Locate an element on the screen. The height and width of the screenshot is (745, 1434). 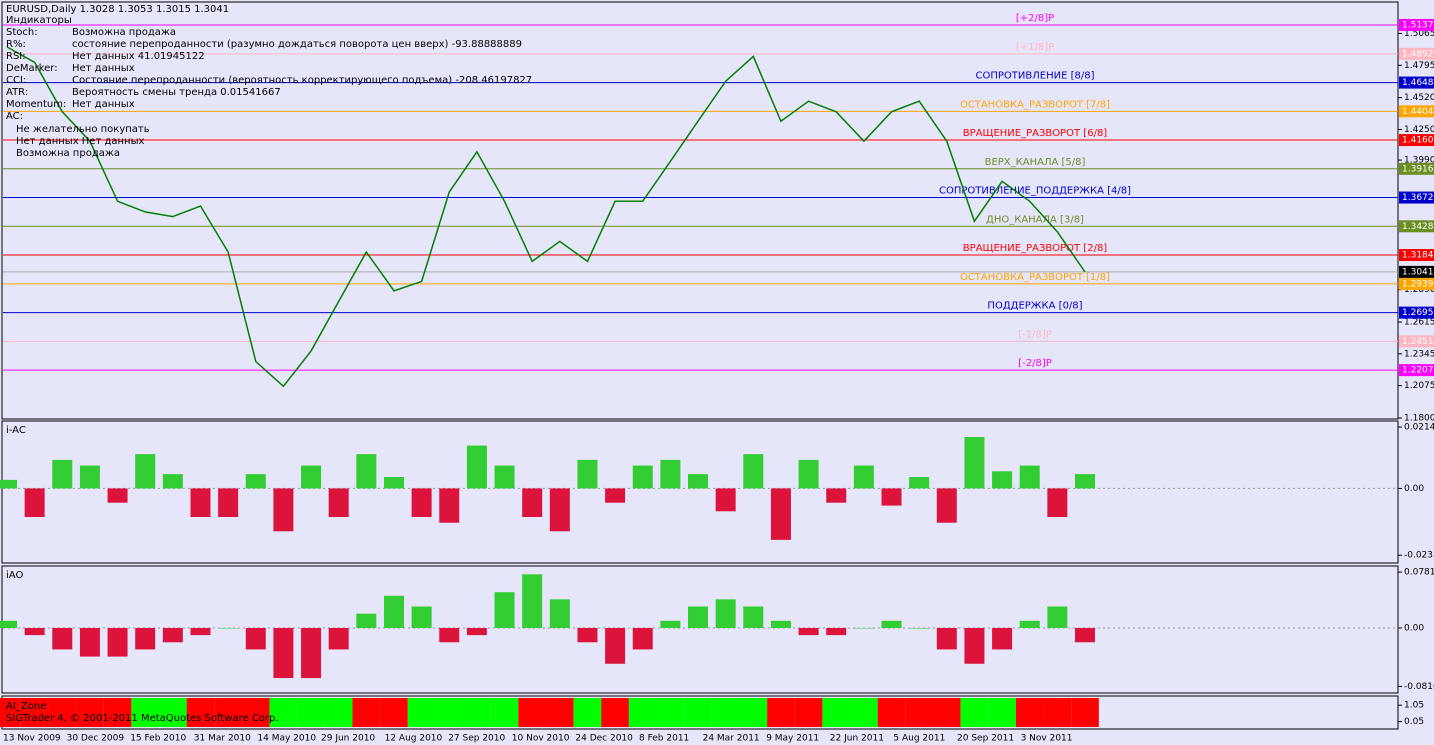
level-label: ВРАЩЕНИЕ_РАЗВОРОТ [6/8] is located at coordinates (1035, 133).